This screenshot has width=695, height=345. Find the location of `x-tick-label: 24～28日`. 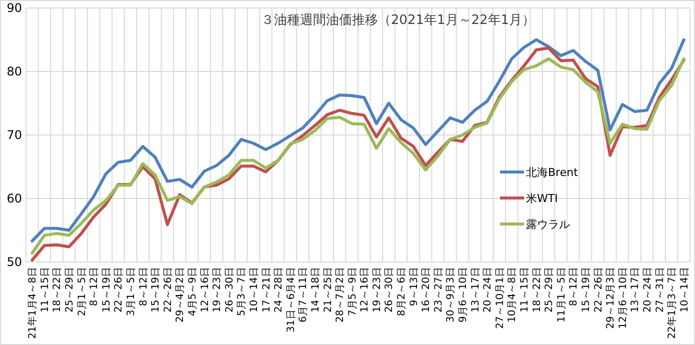

x-tick-label: 24～28日 is located at coordinates (279, 289).